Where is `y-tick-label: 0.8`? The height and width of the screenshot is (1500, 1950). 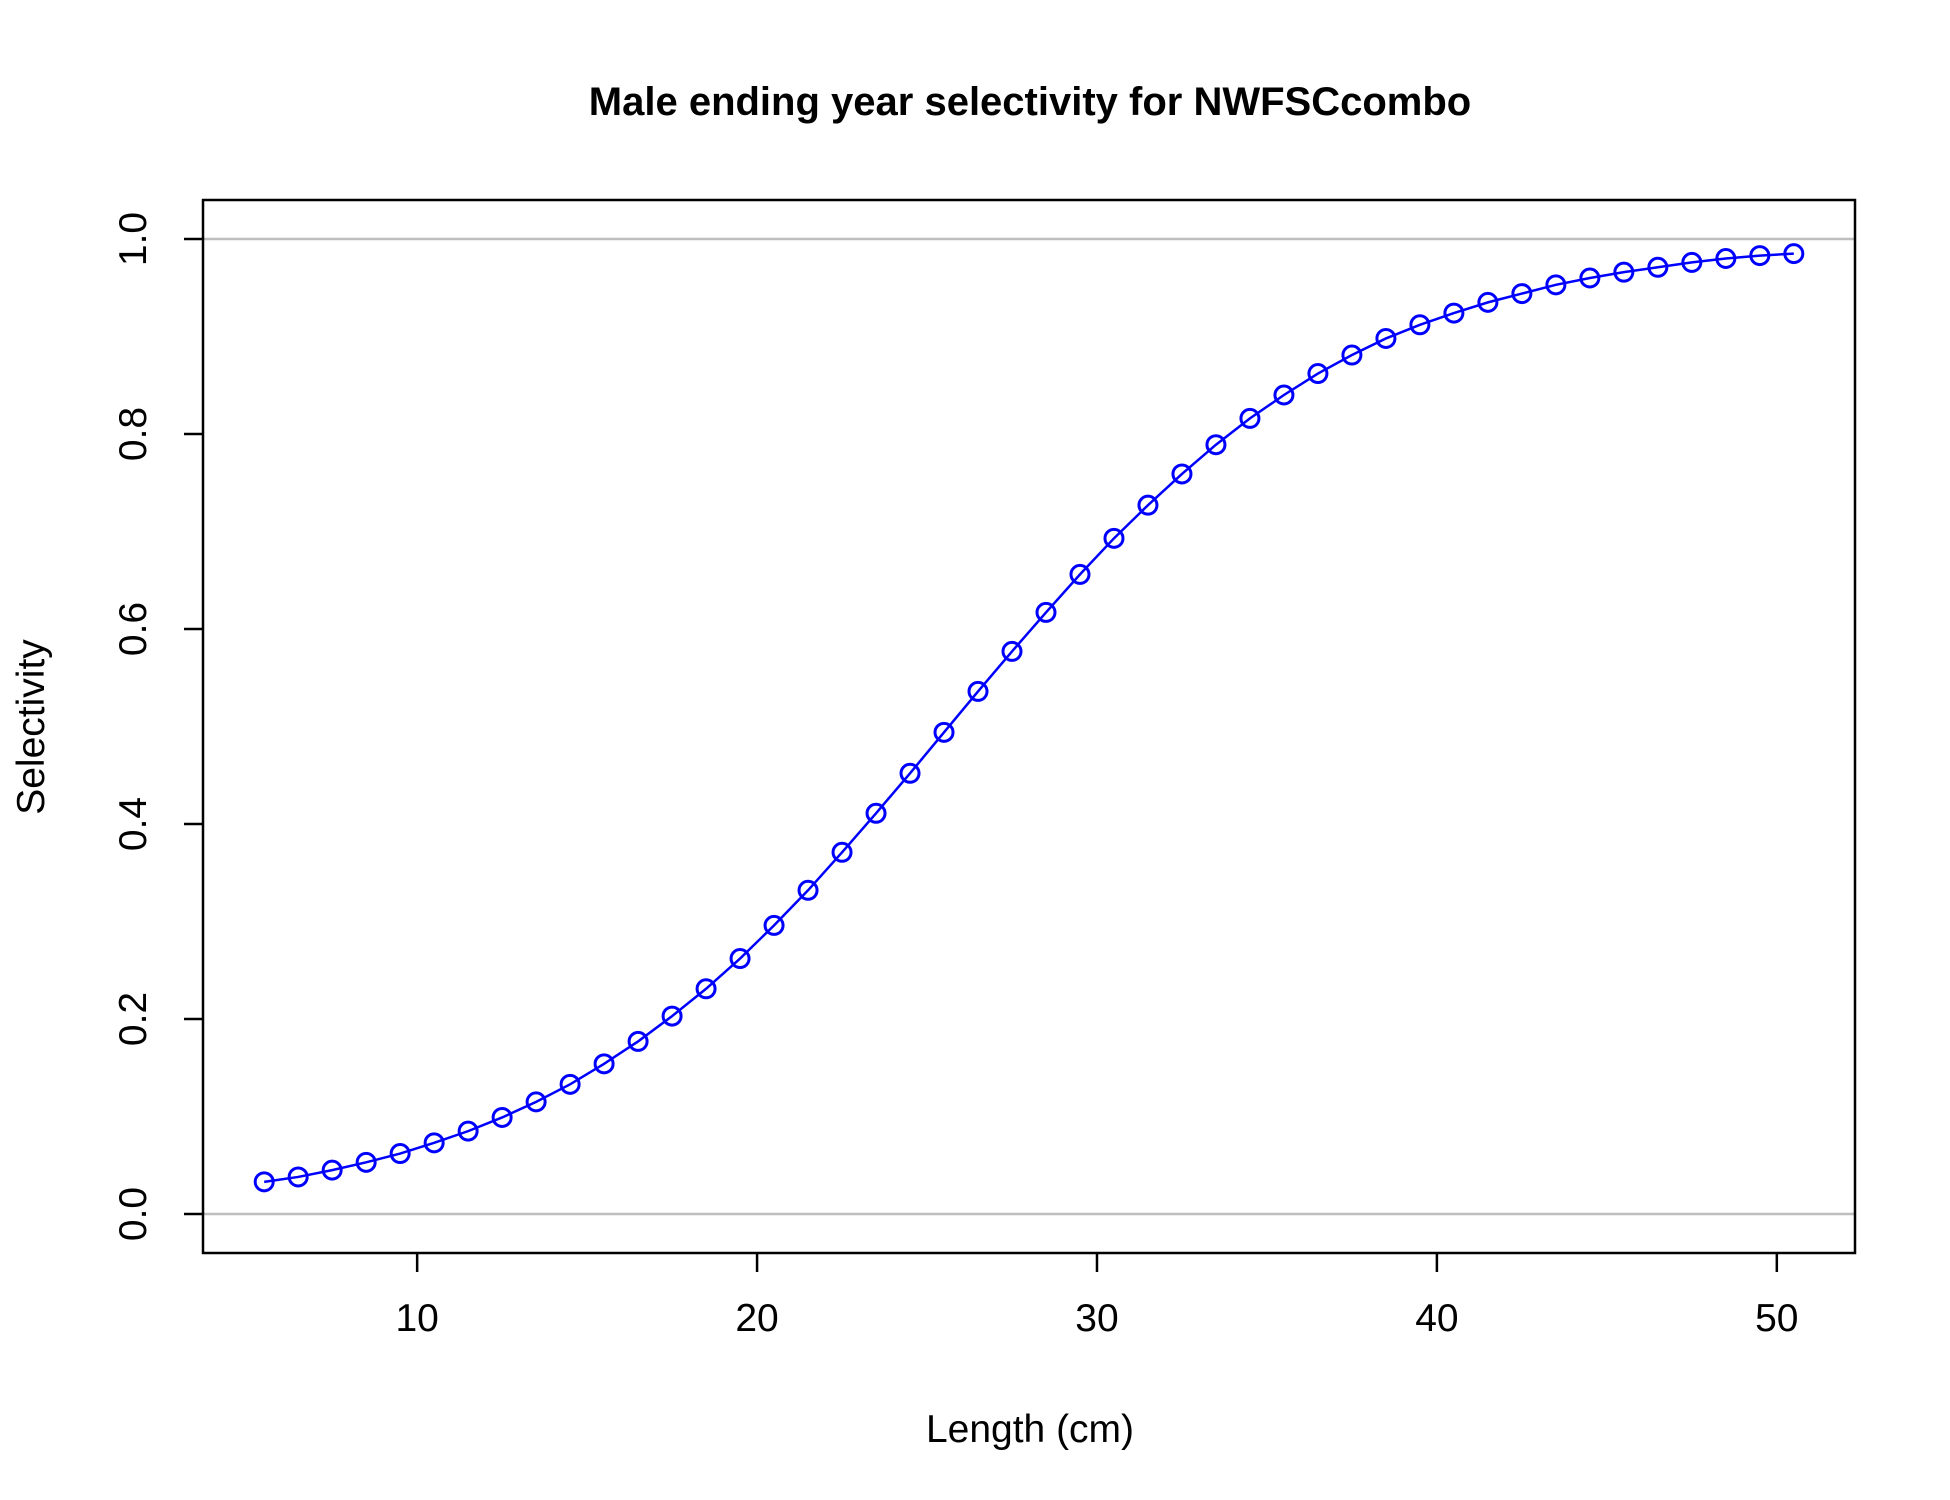
y-tick-label: 0.8 is located at coordinates (133, 434).